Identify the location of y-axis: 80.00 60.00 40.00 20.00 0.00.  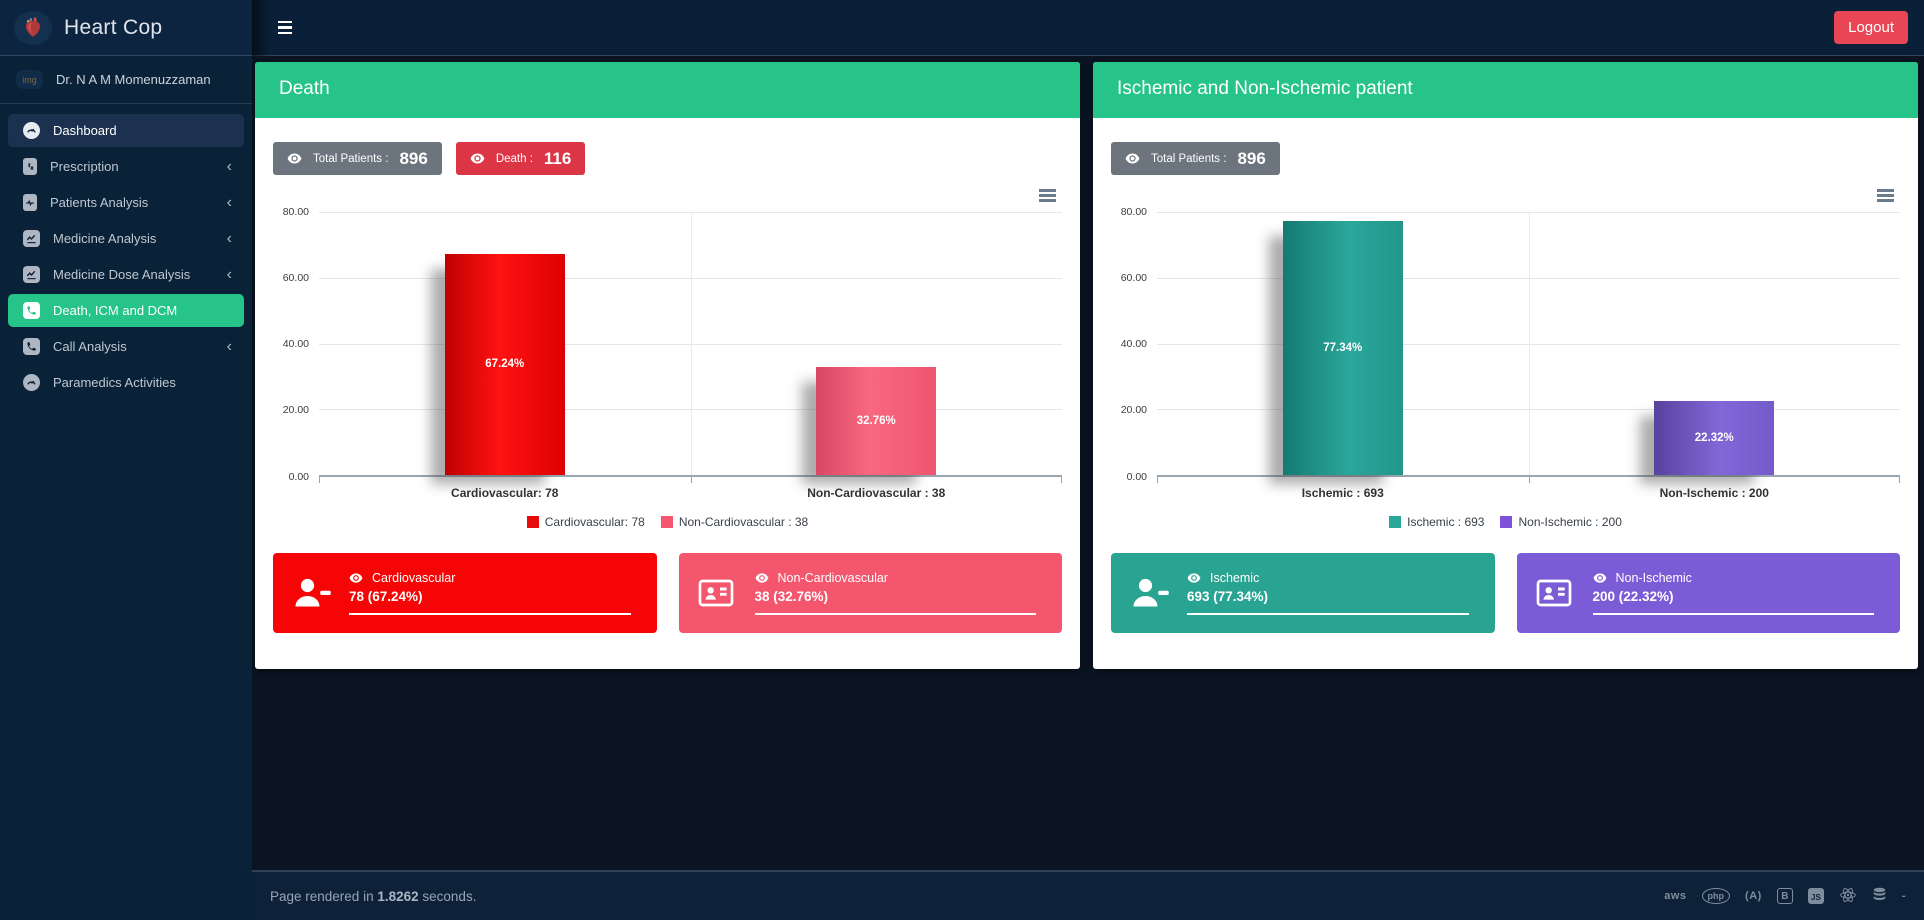
(1134, 344).